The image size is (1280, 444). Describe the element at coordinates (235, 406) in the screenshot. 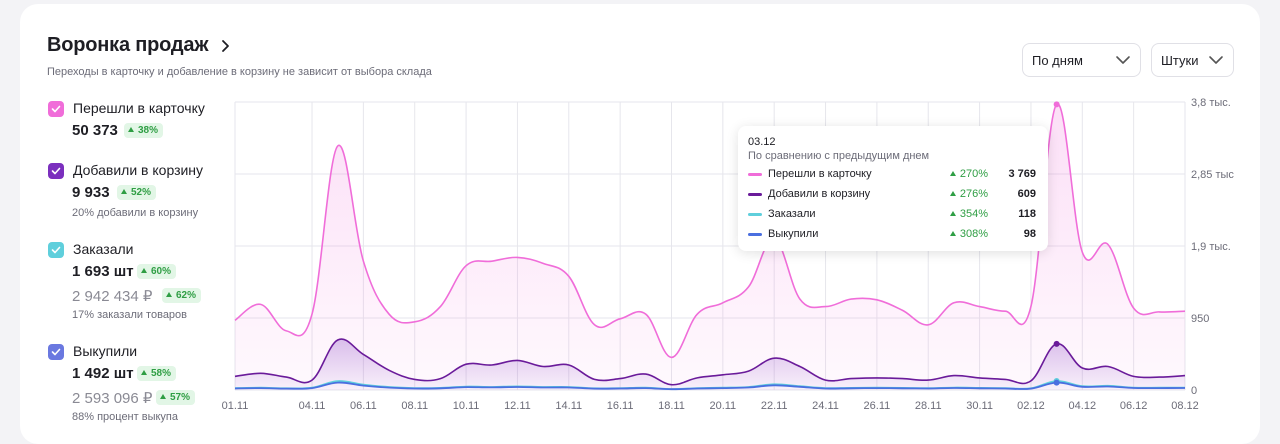

I see `x-tick-label: 01.11` at that location.